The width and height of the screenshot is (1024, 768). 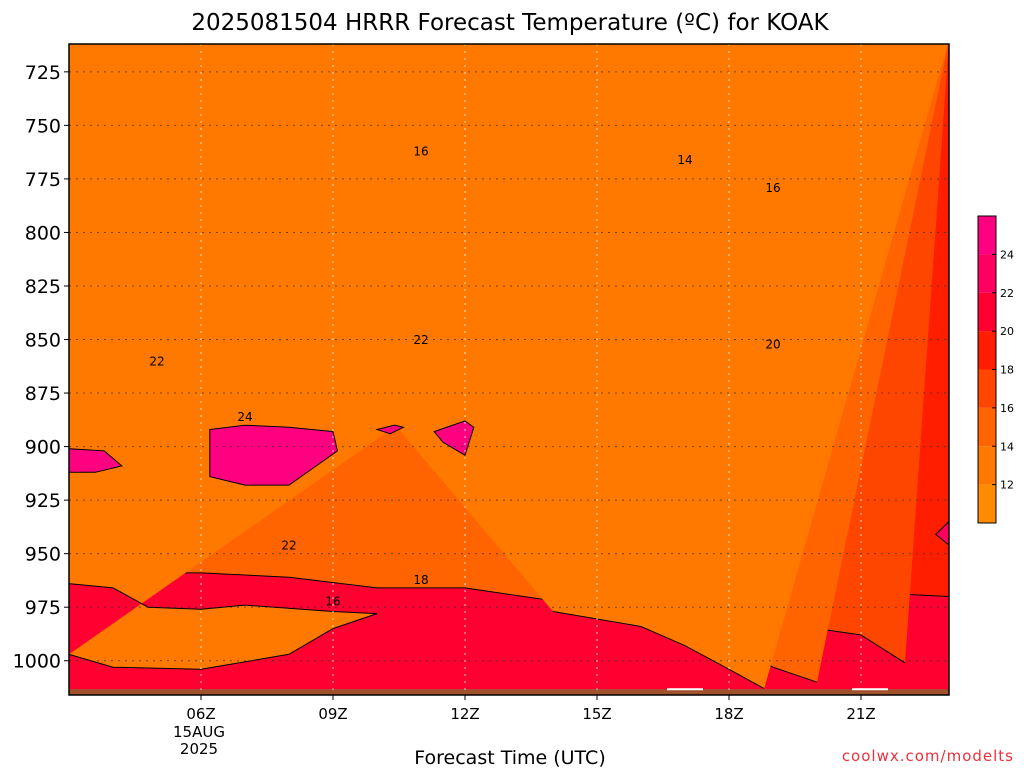 I want to click on x-tick-label: 15Z, so click(x=596, y=714).